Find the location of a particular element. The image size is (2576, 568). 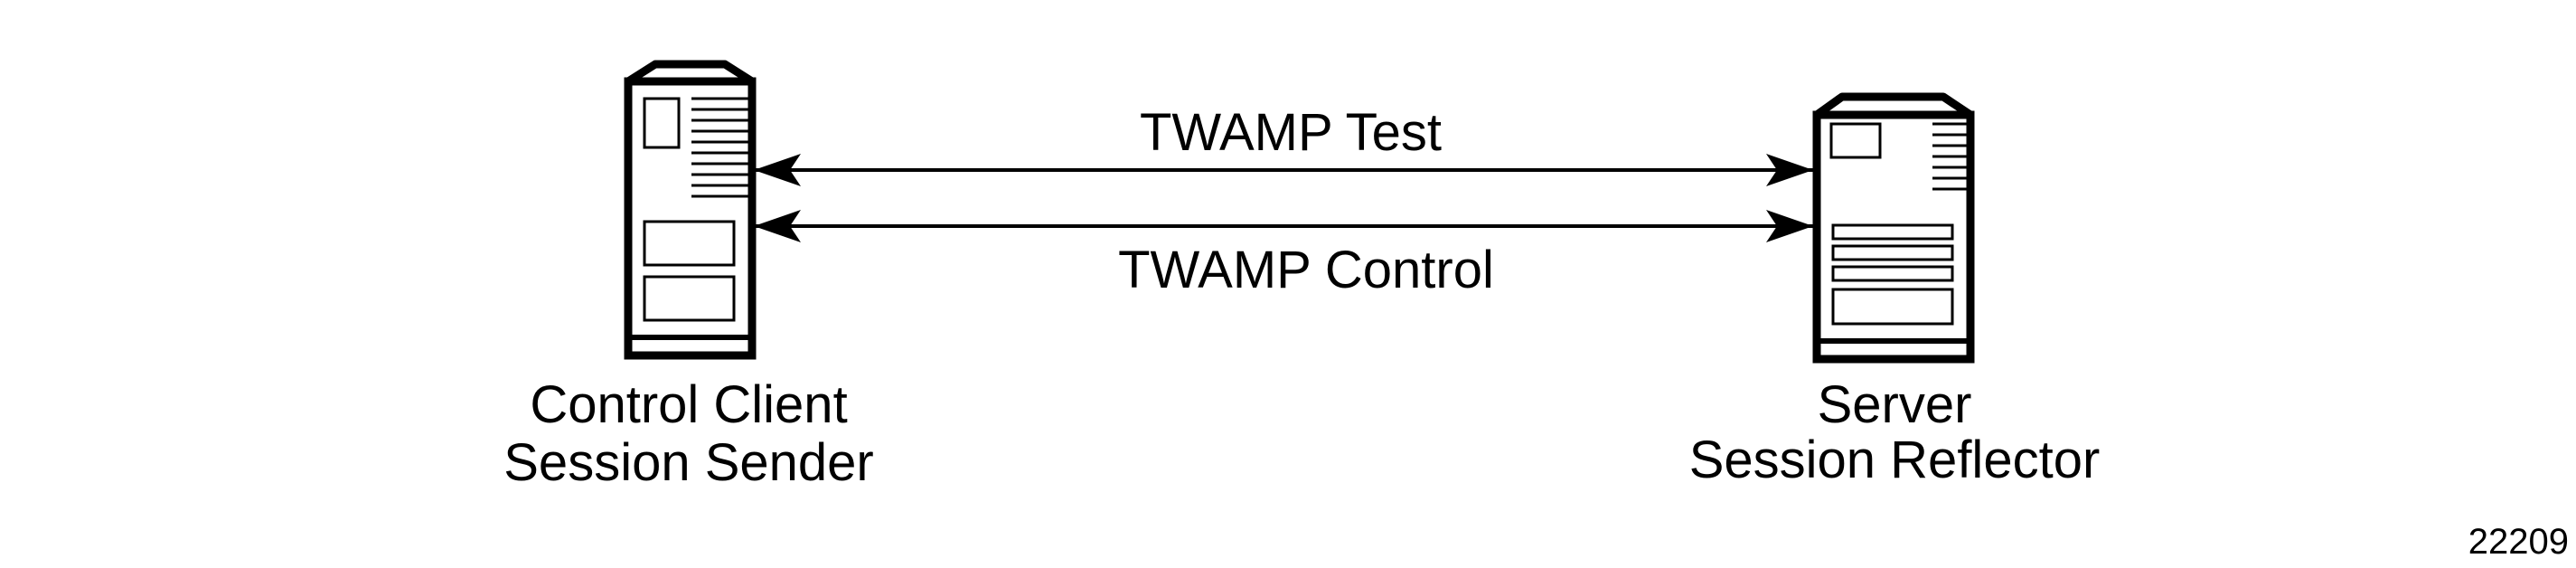

figure-number: 22209 is located at coordinates (2519, 542).